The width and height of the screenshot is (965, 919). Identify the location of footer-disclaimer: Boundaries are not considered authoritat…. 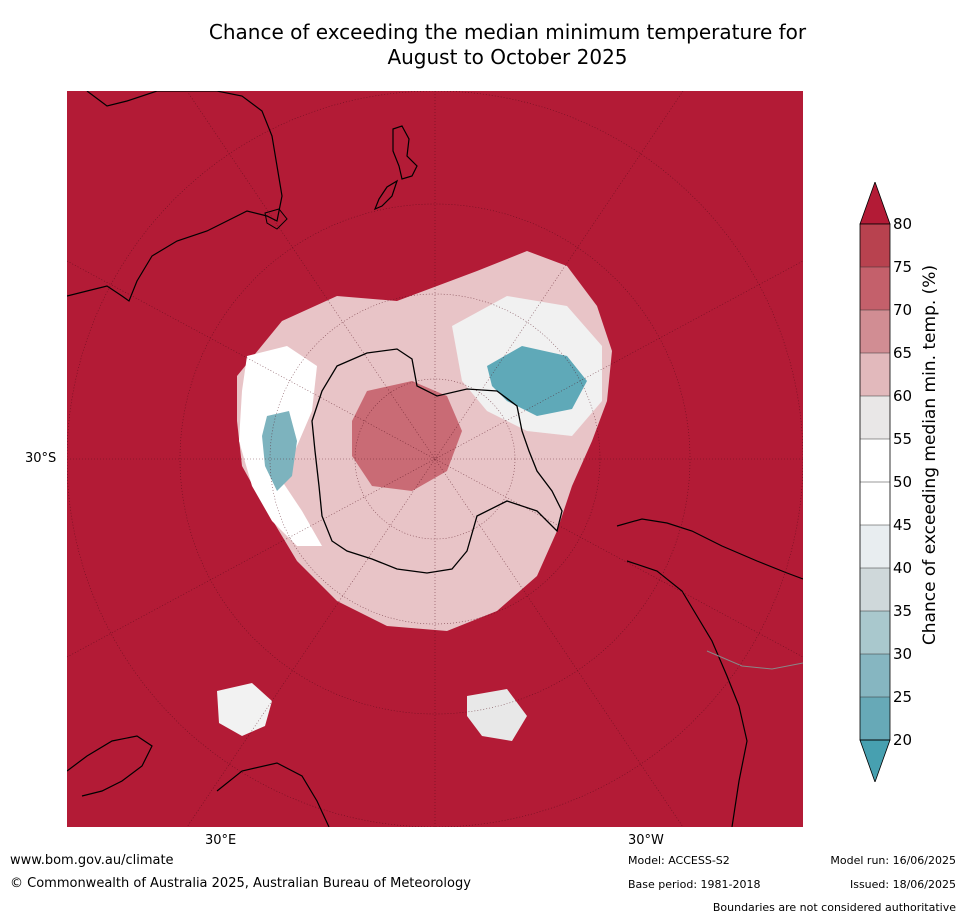
(834, 907).